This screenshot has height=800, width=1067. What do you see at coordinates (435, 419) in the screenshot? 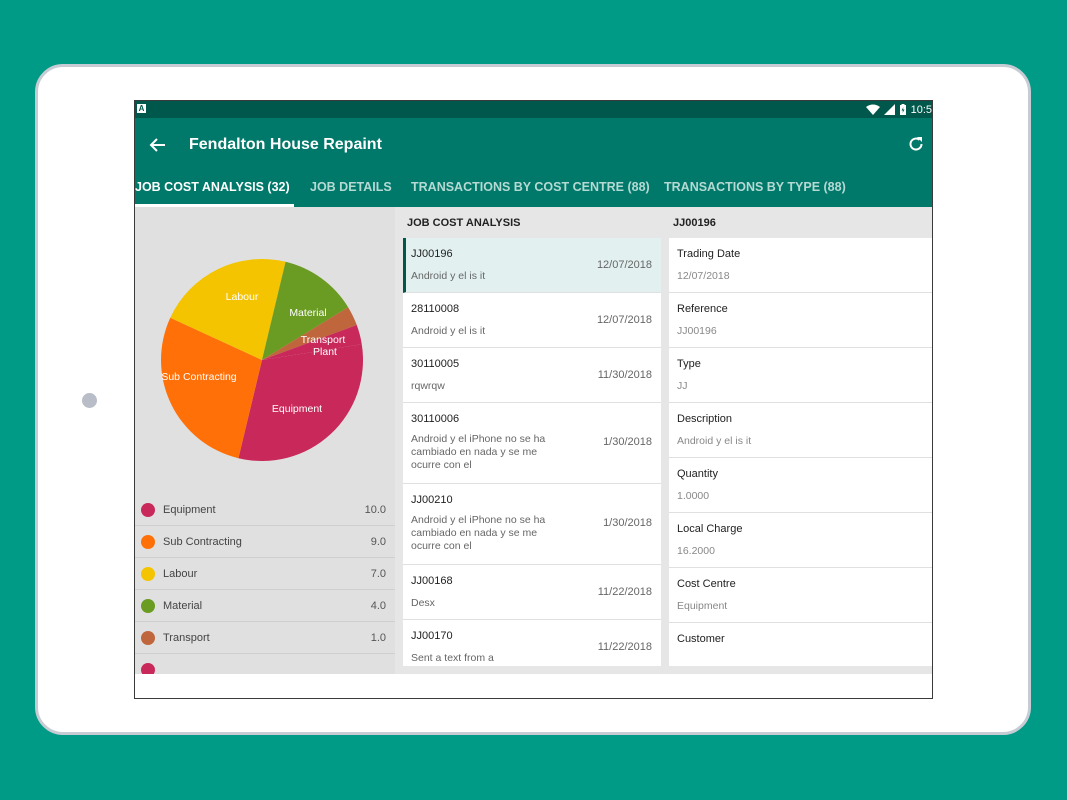
I see `list-item-code: 30110006` at bounding box center [435, 419].